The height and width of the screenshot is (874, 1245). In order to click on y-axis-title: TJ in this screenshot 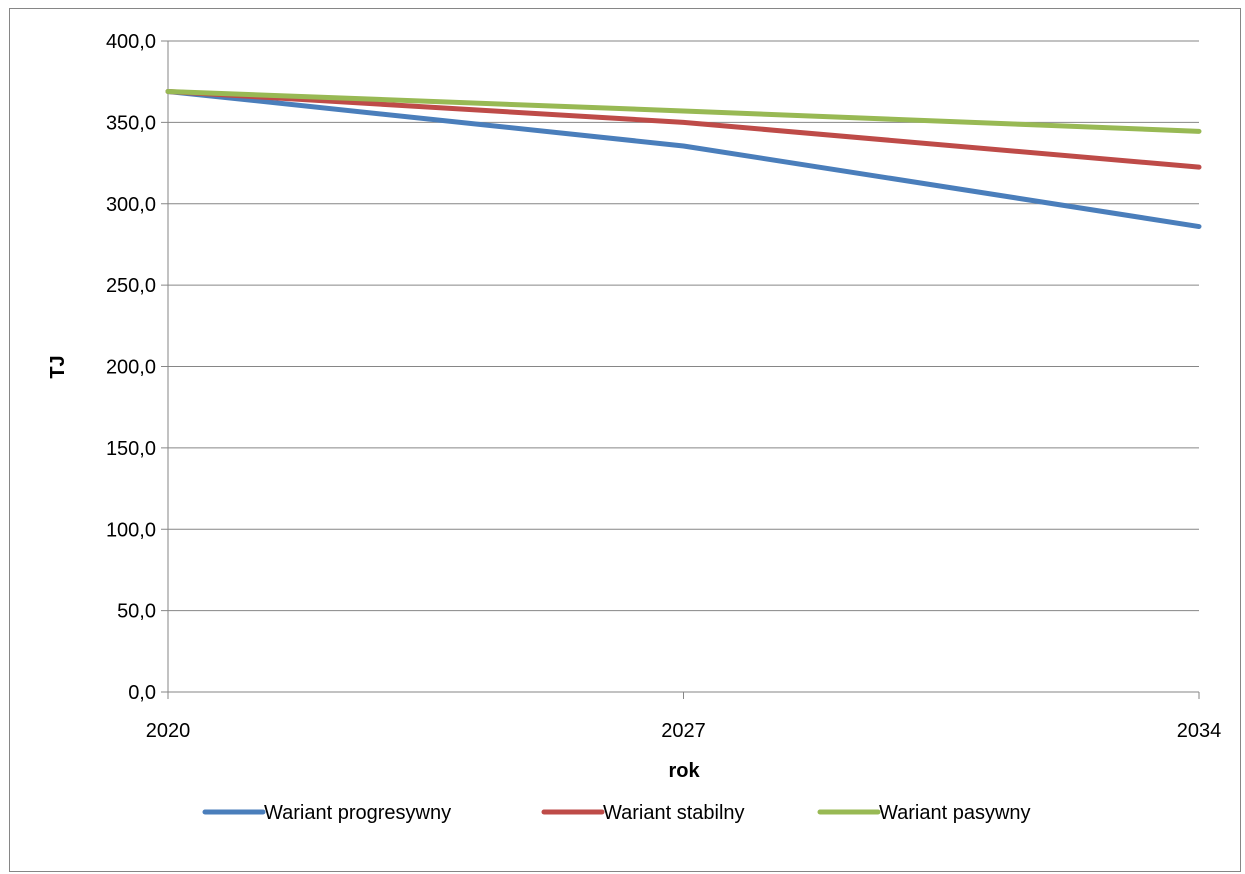, I will do `click(58, 366)`.